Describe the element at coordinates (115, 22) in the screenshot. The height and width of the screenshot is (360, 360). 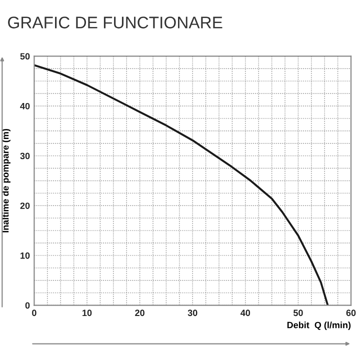
I see `chart-title: GRAFIC DE FUNCTIONARE` at that location.